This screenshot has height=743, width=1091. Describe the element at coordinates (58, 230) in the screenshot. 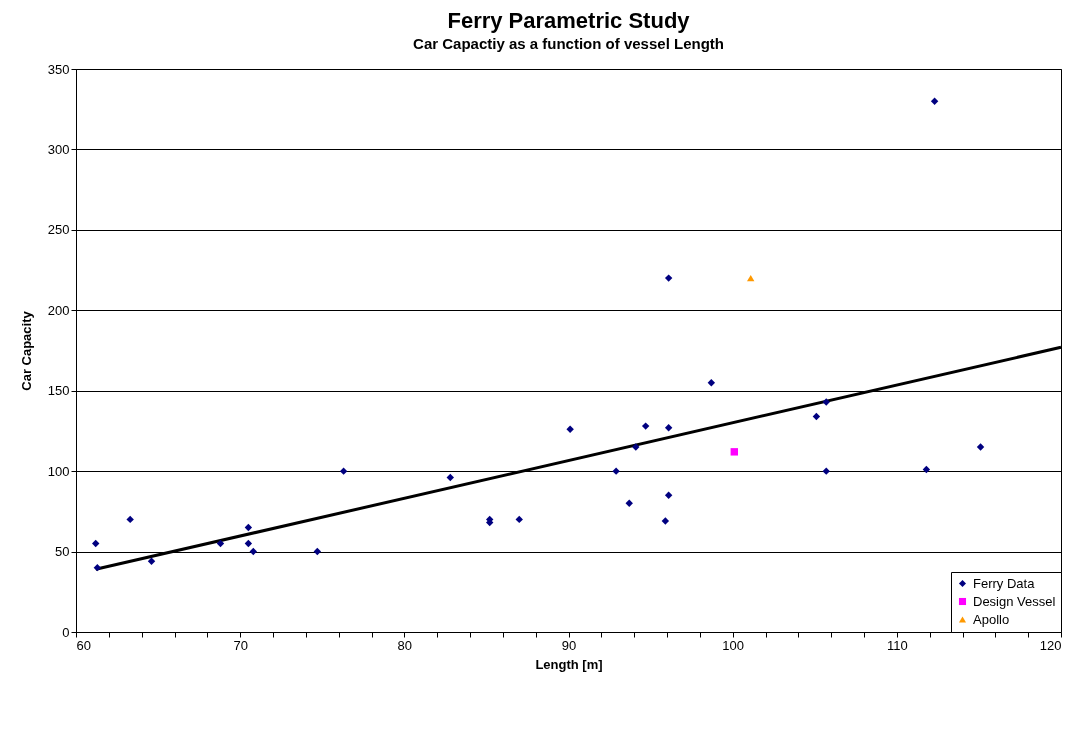

I see `y-tick-label: 250` at that location.